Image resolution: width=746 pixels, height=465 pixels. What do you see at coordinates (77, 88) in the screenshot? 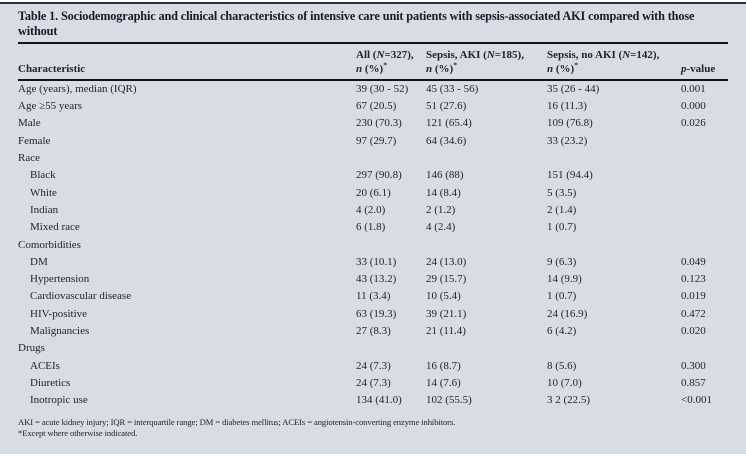
I see `row-label: Age (years), median (IQR)` at bounding box center [77, 88].